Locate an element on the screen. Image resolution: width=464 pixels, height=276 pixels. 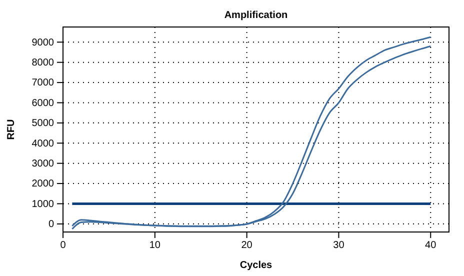
x-tick-label: 30 is located at coordinates (339, 246).